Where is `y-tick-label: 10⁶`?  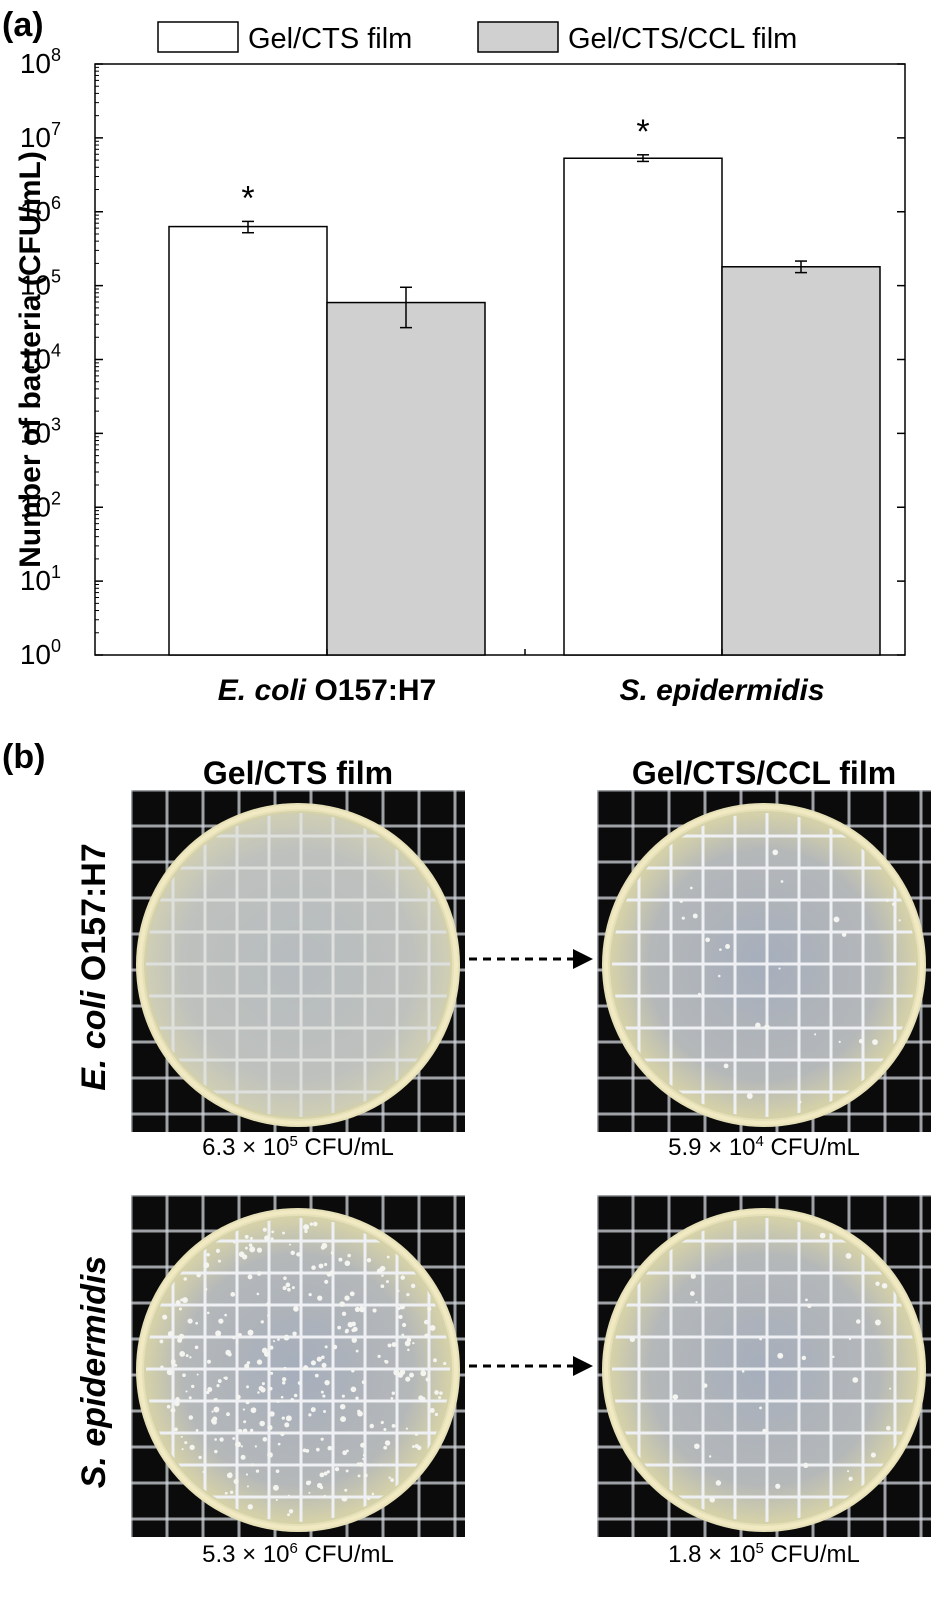 y-tick-label: 10⁶ is located at coordinates (40, 210).